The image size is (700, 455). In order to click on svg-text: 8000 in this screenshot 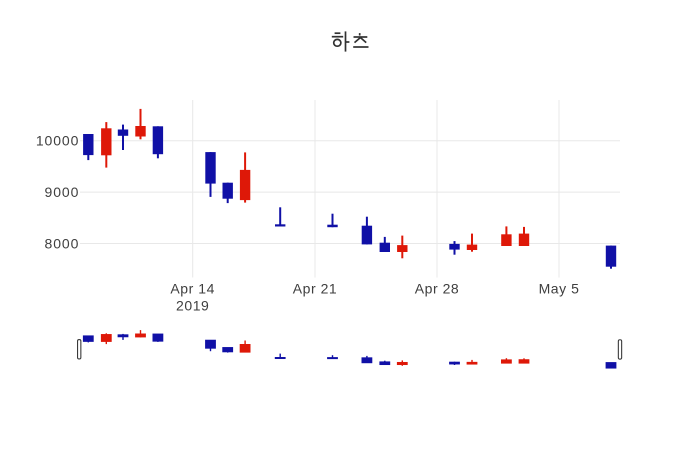, I will do `click(62, 244)`.